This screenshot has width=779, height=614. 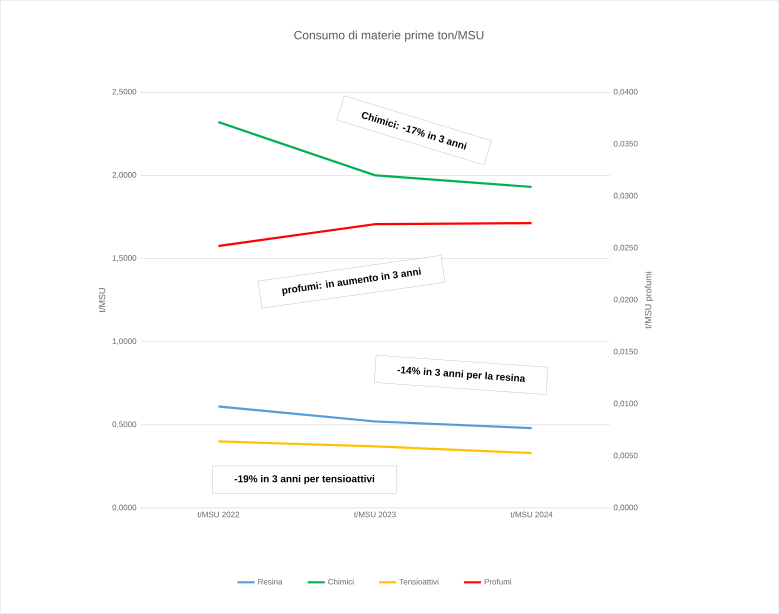 I want to click on chart-title: Consumo di materie prime ton/MSU, so click(x=389, y=36).